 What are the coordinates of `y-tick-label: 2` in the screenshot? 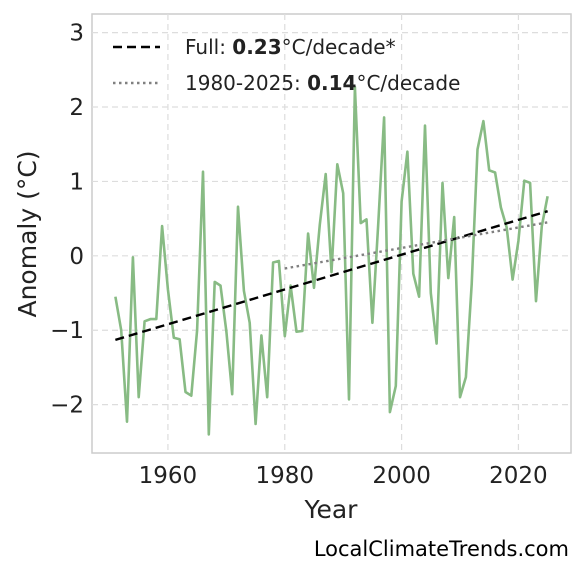 It's located at (76, 108).